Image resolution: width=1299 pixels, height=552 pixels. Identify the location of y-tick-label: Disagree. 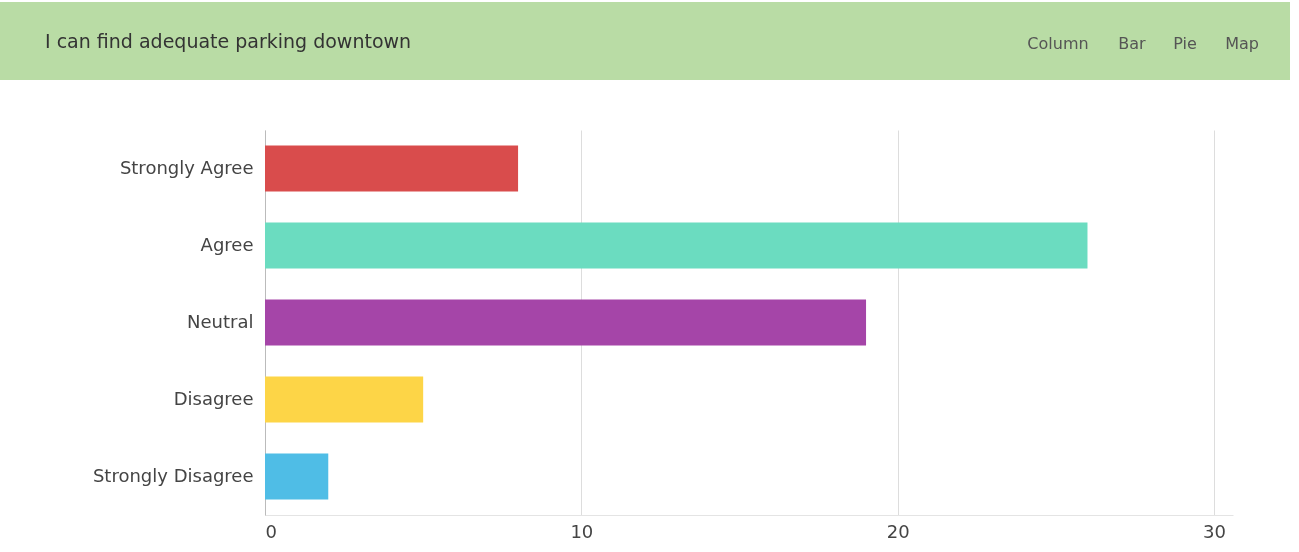
(213, 398).